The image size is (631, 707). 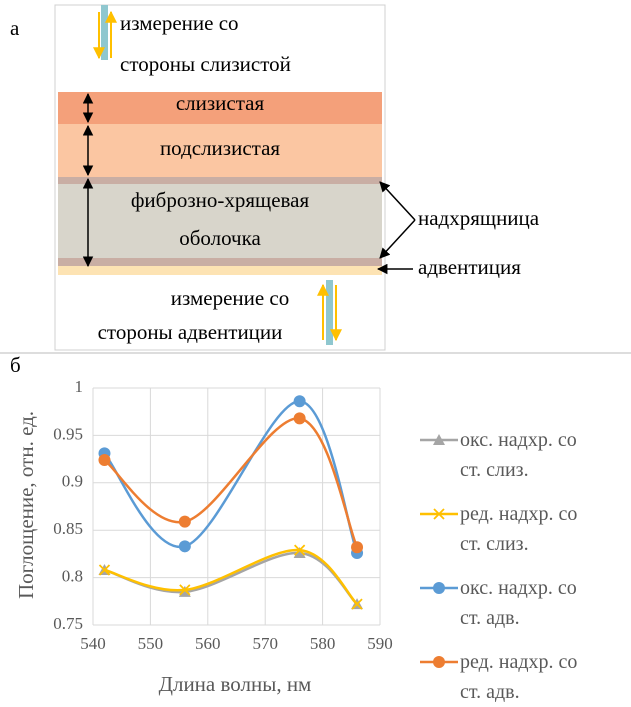 What do you see at coordinates (235, 684) in the screenshot?
I see `x-axis-label: Длина волны, нм` at bounding box center [235, 684].